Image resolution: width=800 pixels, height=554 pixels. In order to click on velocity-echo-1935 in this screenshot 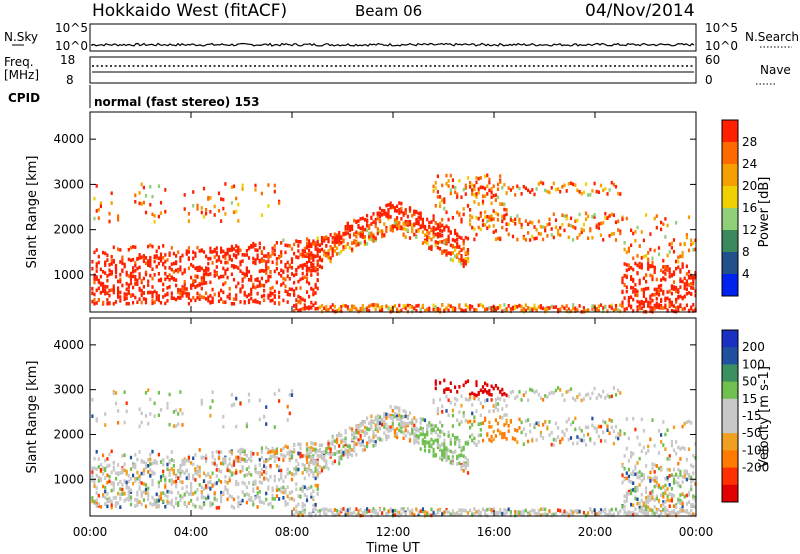, I will do `click(590, 439)`.